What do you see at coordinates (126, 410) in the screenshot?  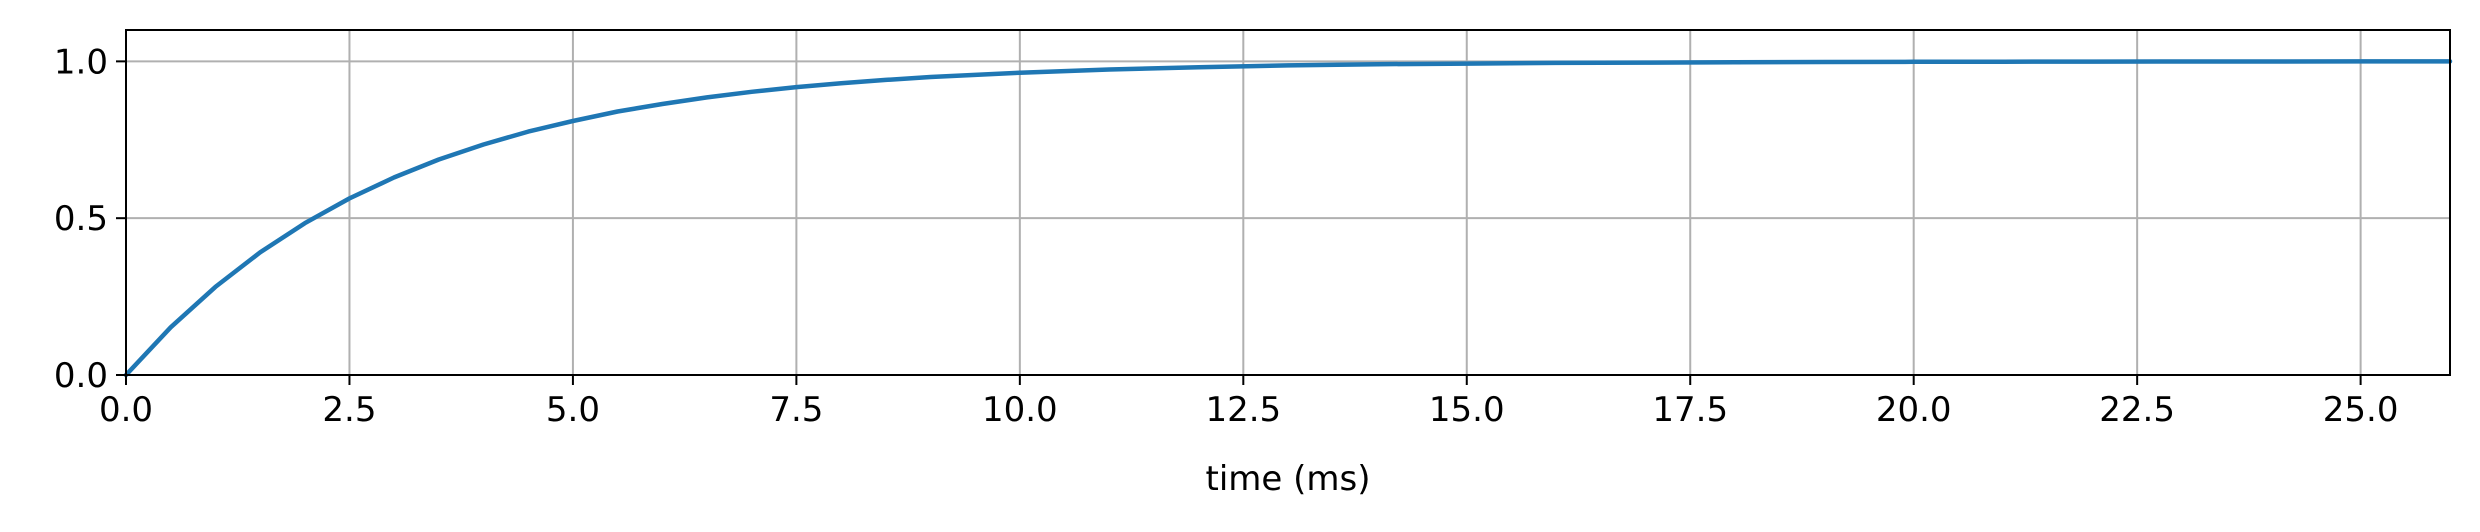 I see `x-tick-label: 0.0` at bounding box center [126, 410].